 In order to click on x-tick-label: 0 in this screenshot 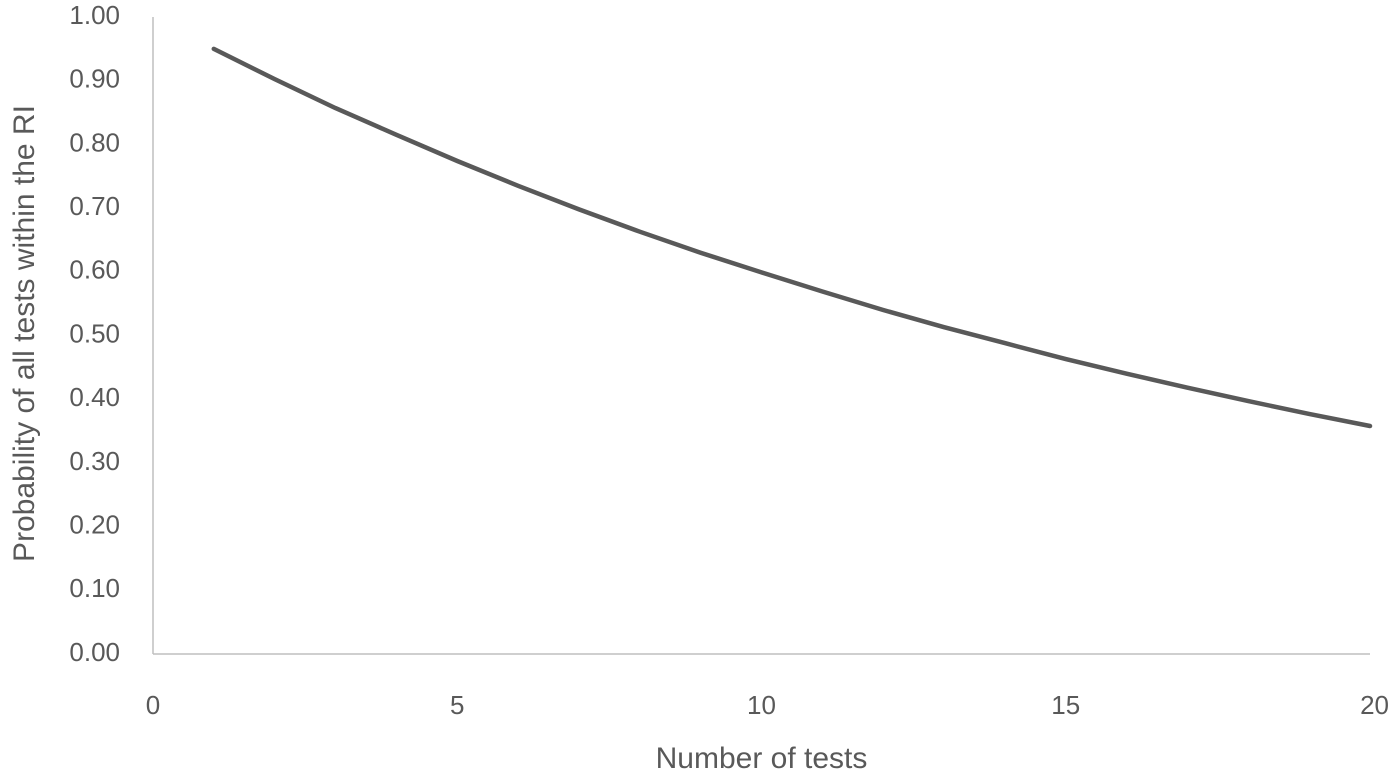, I will do `click(153, 705)`.